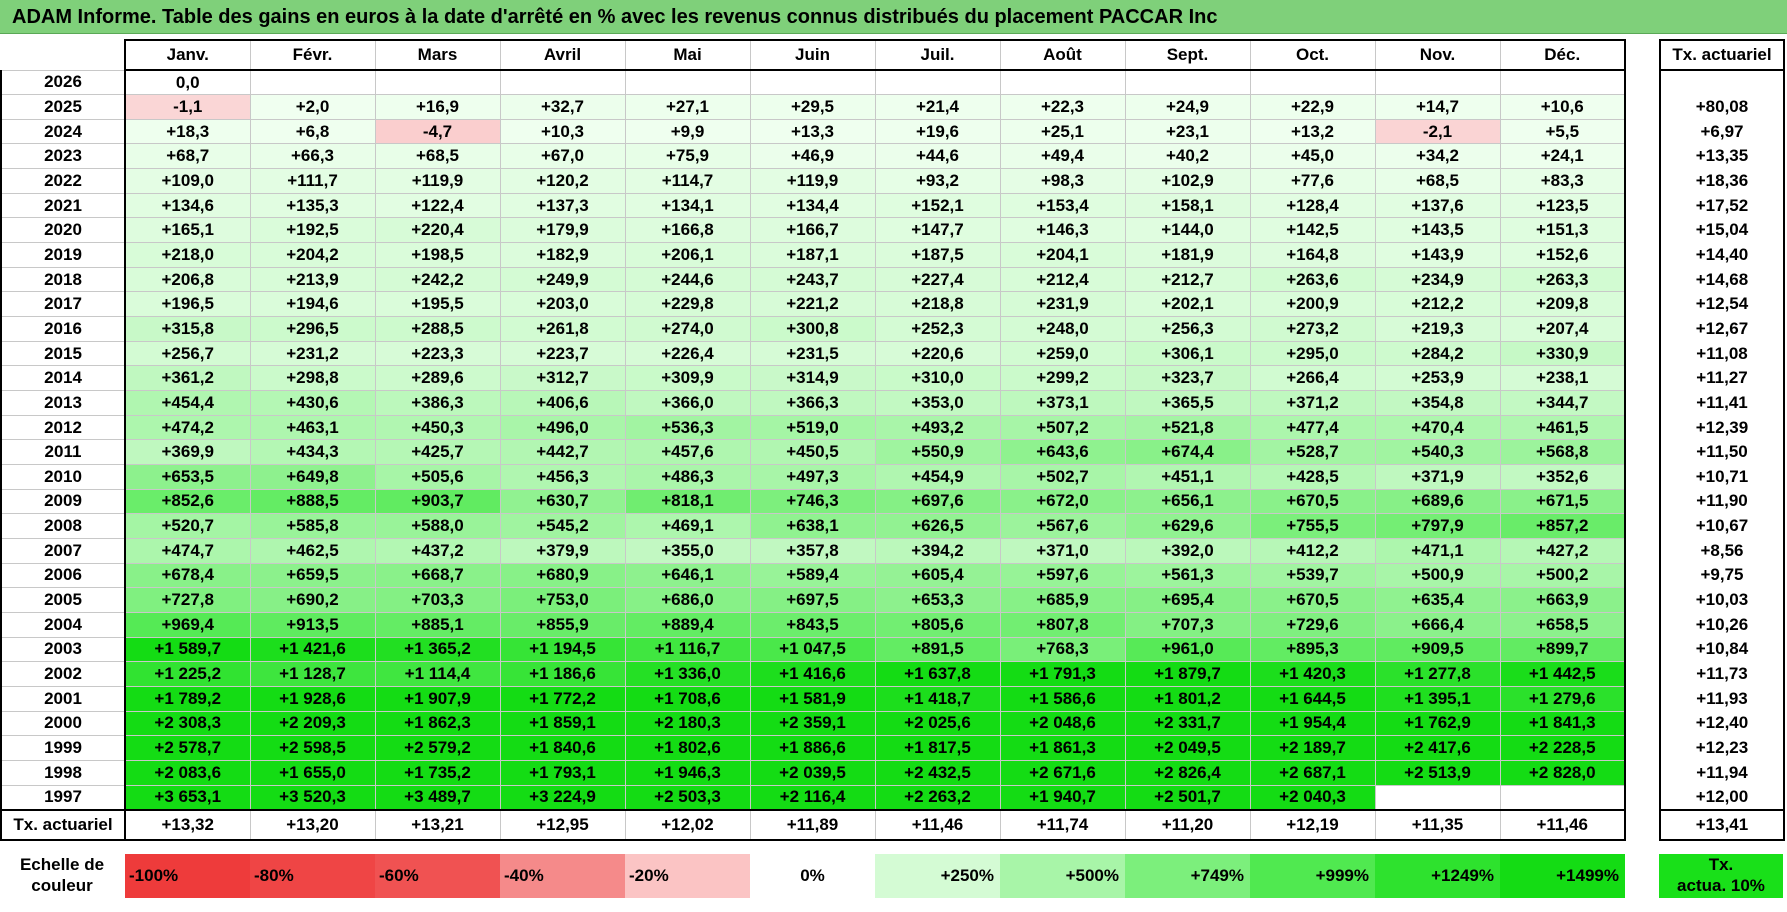 Image resolution: width=1787 pixels, height=912 pixels. Describe the element at coordinates (1187, 723) in the screenshot. I see `gain-cell: +2 331,7` at that location.